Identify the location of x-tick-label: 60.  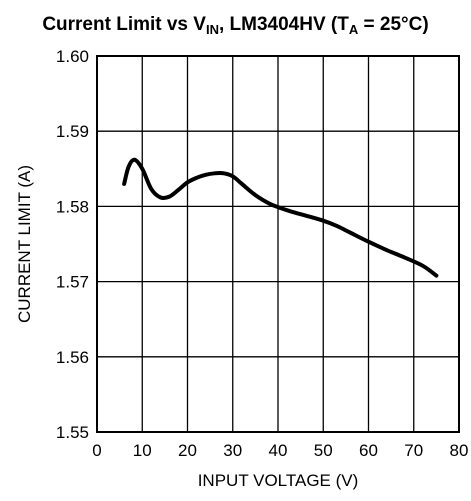
(368, 450).